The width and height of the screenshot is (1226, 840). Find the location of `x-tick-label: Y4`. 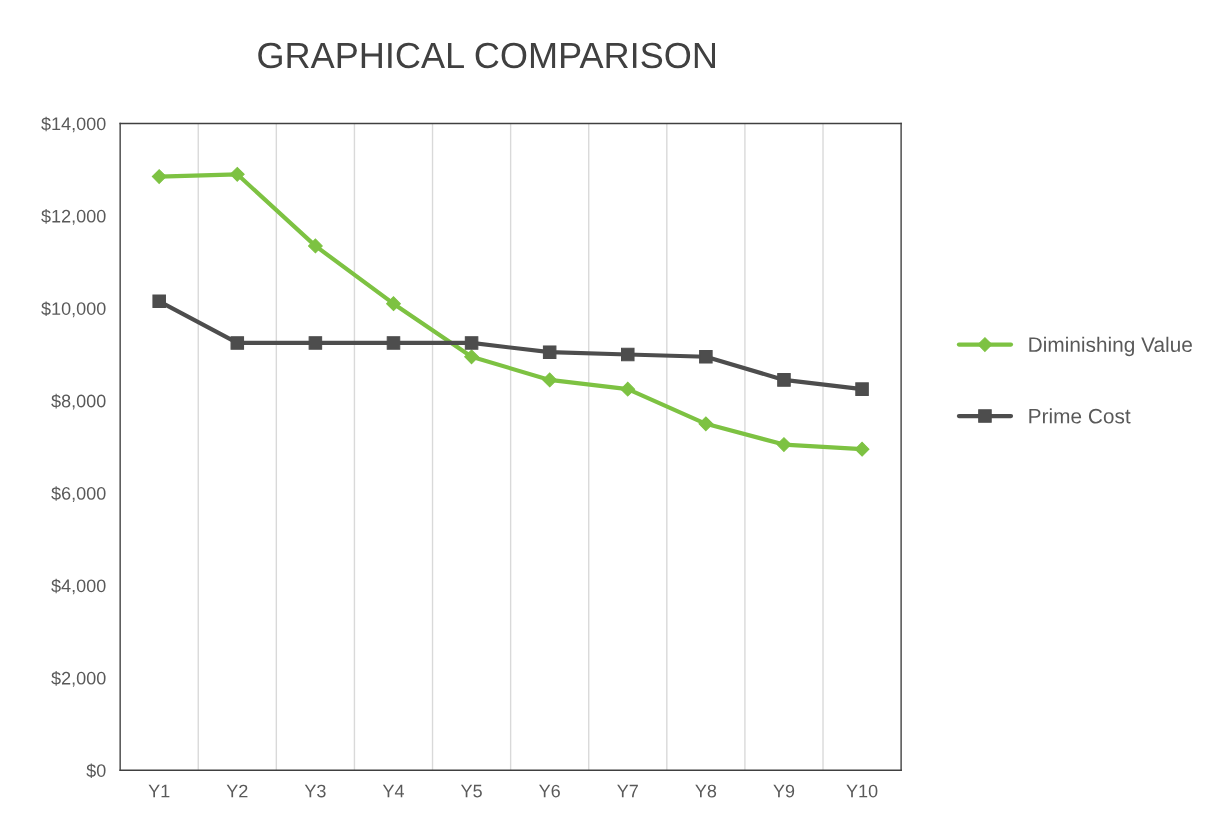

x-tick-label: Y4 is located at coordinates (393, 791).